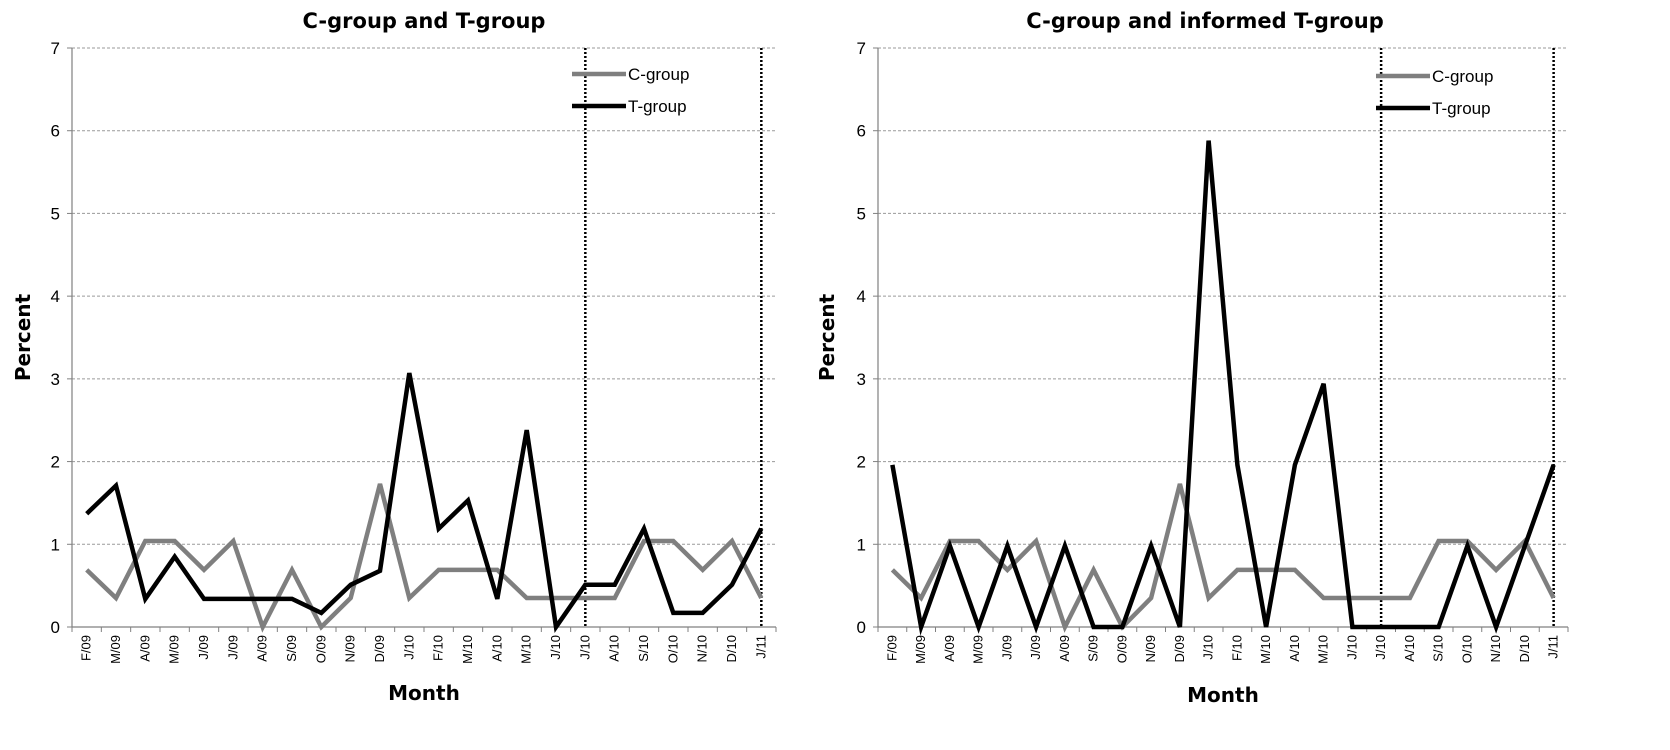 The image size is (1670, 750). I want to click on chart-title: C-group and informed T-group, so click(1204, 21).